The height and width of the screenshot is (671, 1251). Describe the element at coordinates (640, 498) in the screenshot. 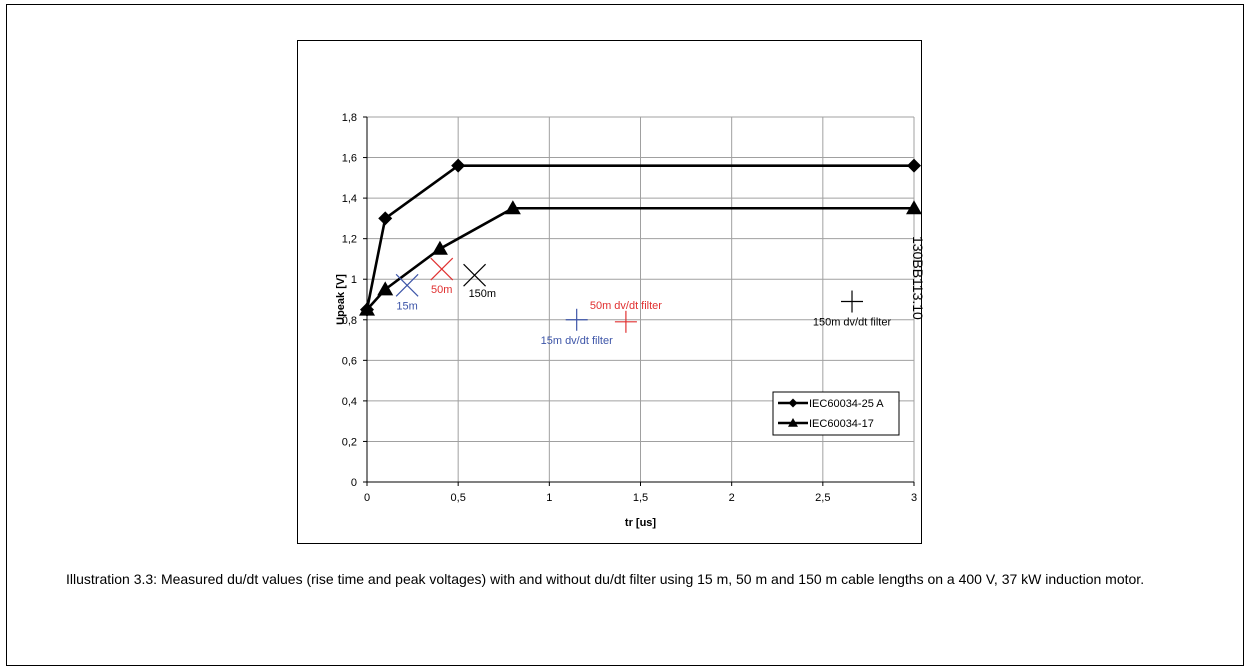

I see `x-tick-label: 1,5` at that location.